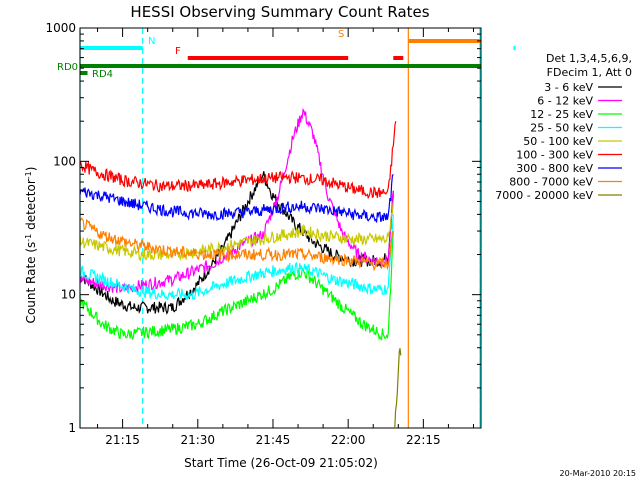 The image size is (640, 480). What do you see at coordinates (568, 87) in the screenshot?
I see `legend-label-0: 3 - 6 keV` at bounding box center [568, 87].